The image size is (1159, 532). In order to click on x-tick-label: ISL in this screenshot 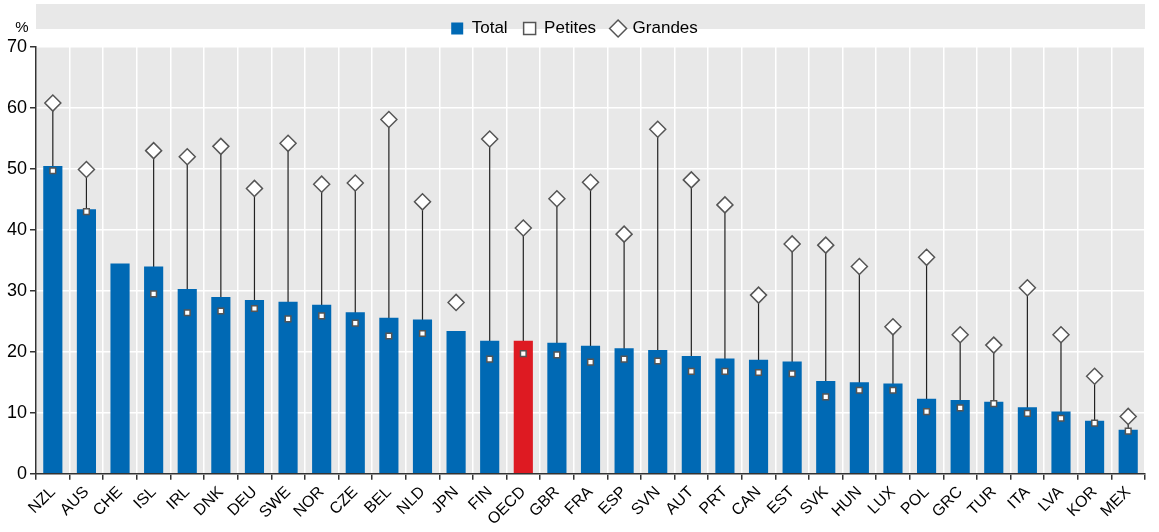, I will do `click(144, 497)`.